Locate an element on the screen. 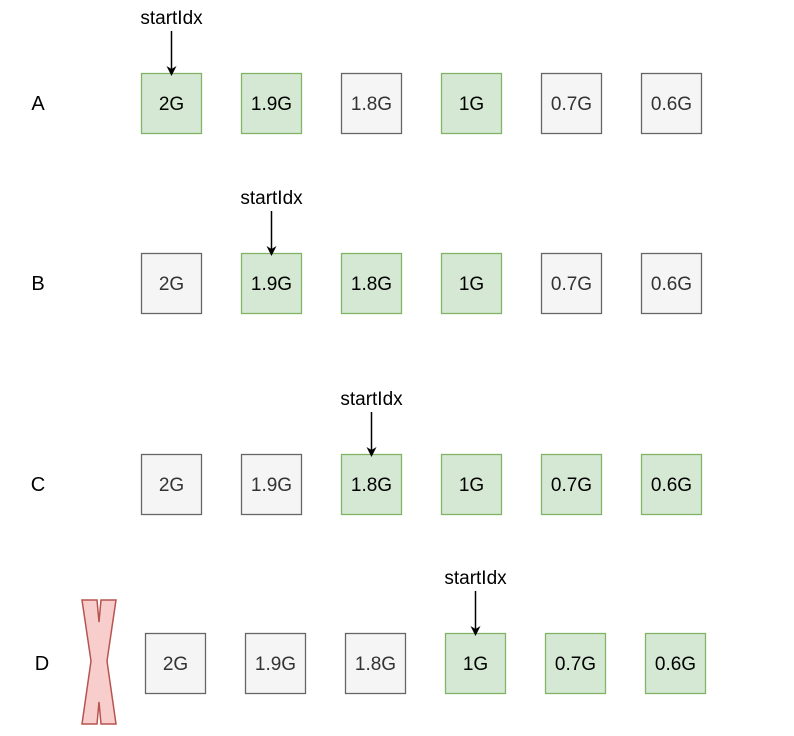 This screenshot has height=736, width=794. row-c: C 2G 1.9G 1.8G 1G 0.7G 0.6G startIdx is located at coordinates (367, 452).